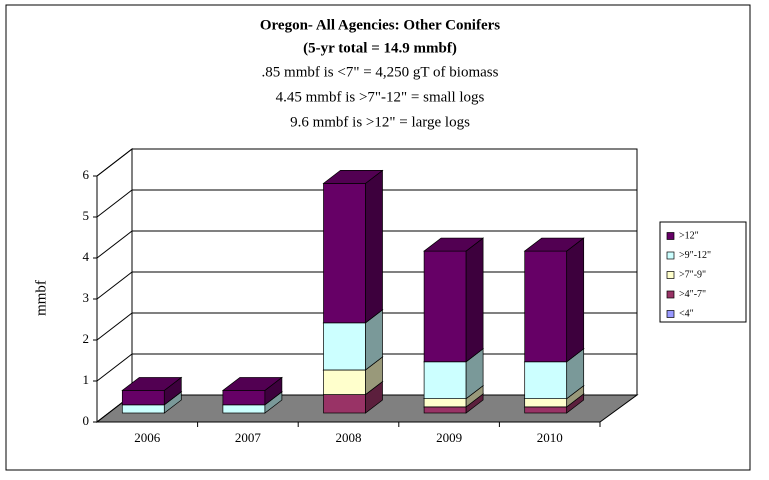 This screenshot has width=769, height=480. Describe the element at coordinates (86, 338) in the screenshot. I see `y-tick-label: 2` at that location.